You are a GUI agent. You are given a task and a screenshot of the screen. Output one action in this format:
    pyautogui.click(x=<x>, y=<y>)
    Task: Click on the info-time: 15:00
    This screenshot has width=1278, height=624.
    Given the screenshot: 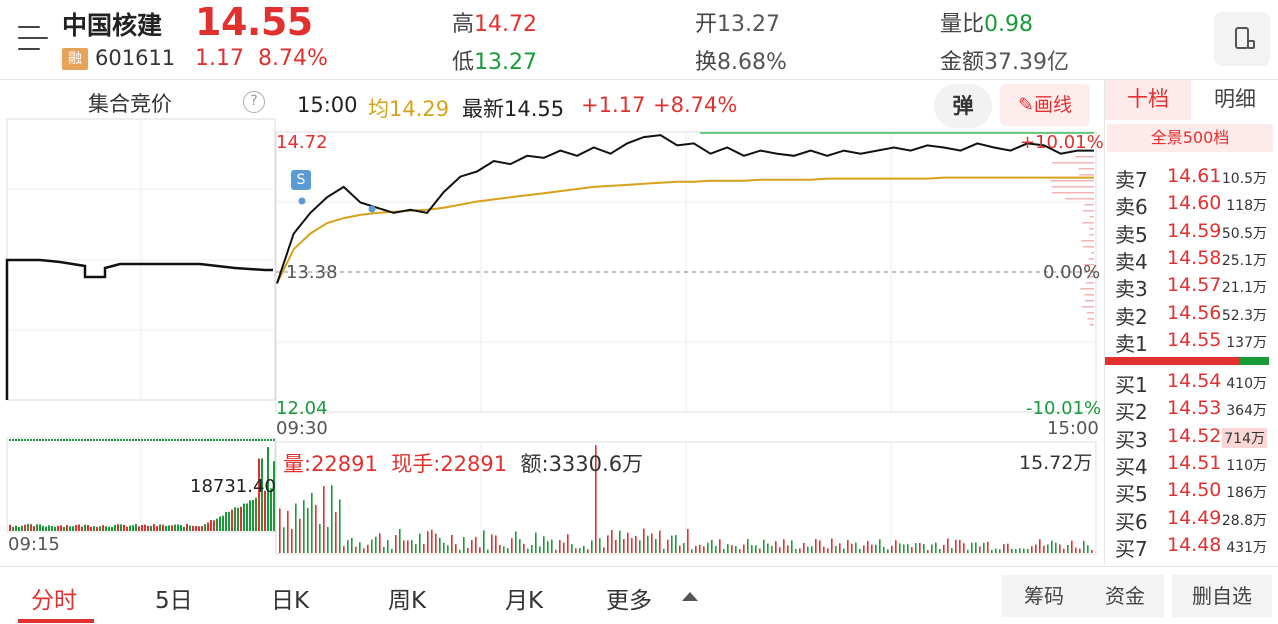 What is the action you would take?
    pyautogui.click(x=327, y=105)
    